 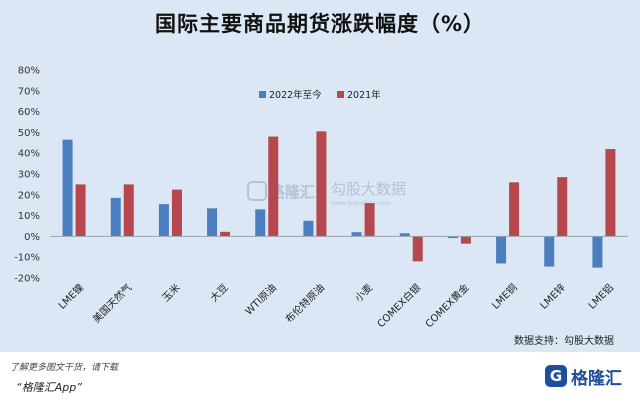 What do you see at coordinates (70, 296) in the screenshot?
I see `x-tick-label: LME镍` at bounding box center [70, 296].